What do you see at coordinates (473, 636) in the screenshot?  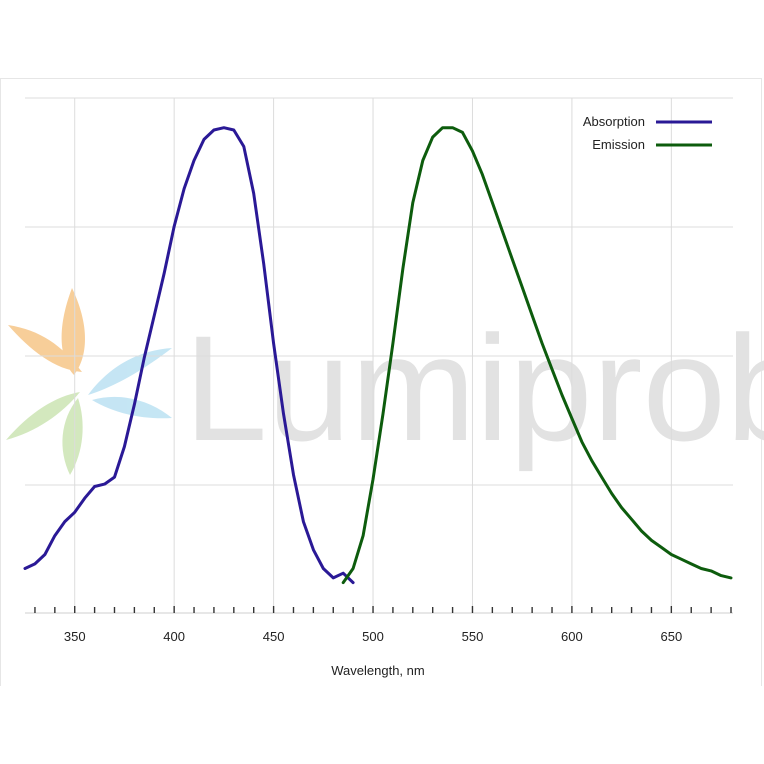 I see `x-tick-label: 550` at bounding box center [473, 636].